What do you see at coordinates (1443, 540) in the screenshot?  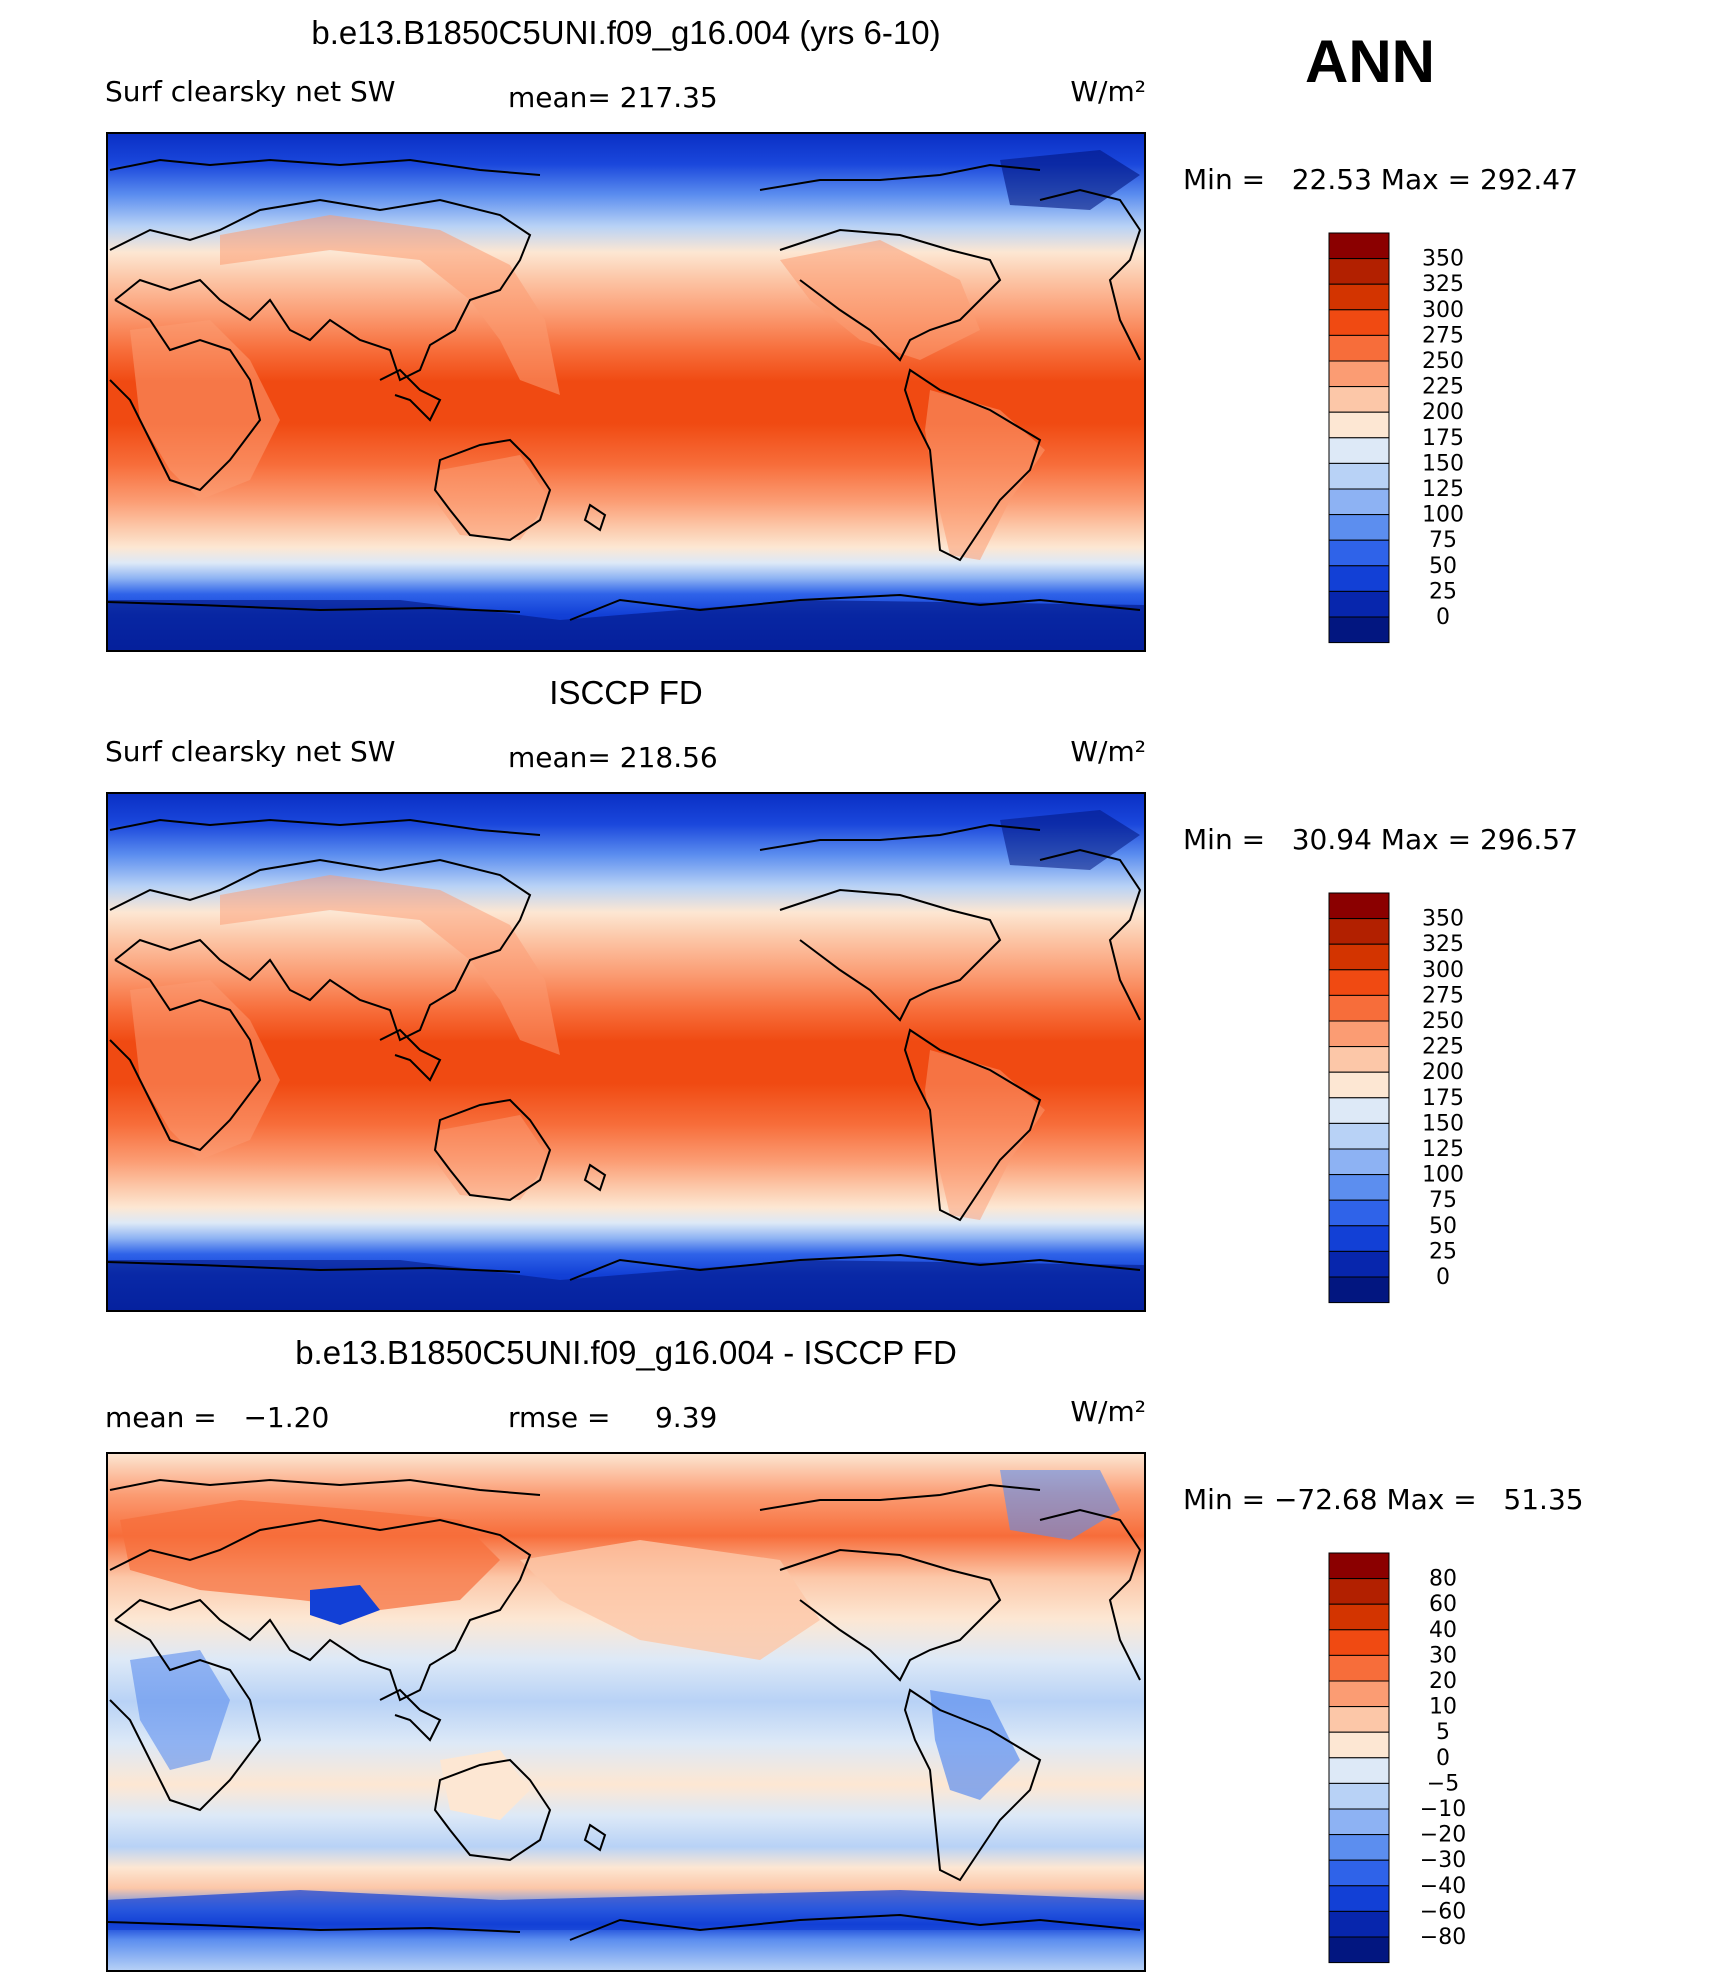 I see `colorbar-tick-label: 75` at bounding box center [1443, 540].